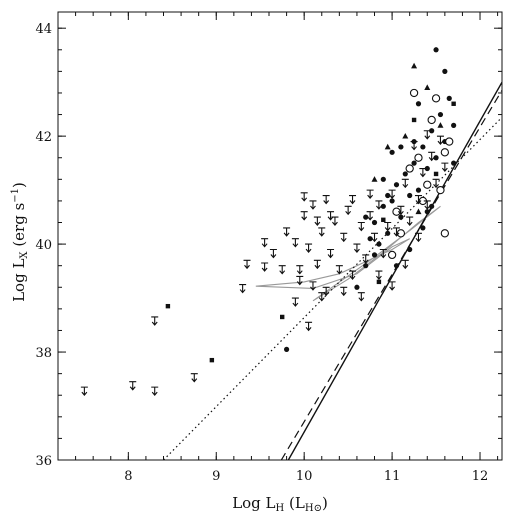 This screenshot has width=512, height=529. Describe the element at coordinates (392, 476) in the screenshot. I see `x-tick-label: 11` at that location.